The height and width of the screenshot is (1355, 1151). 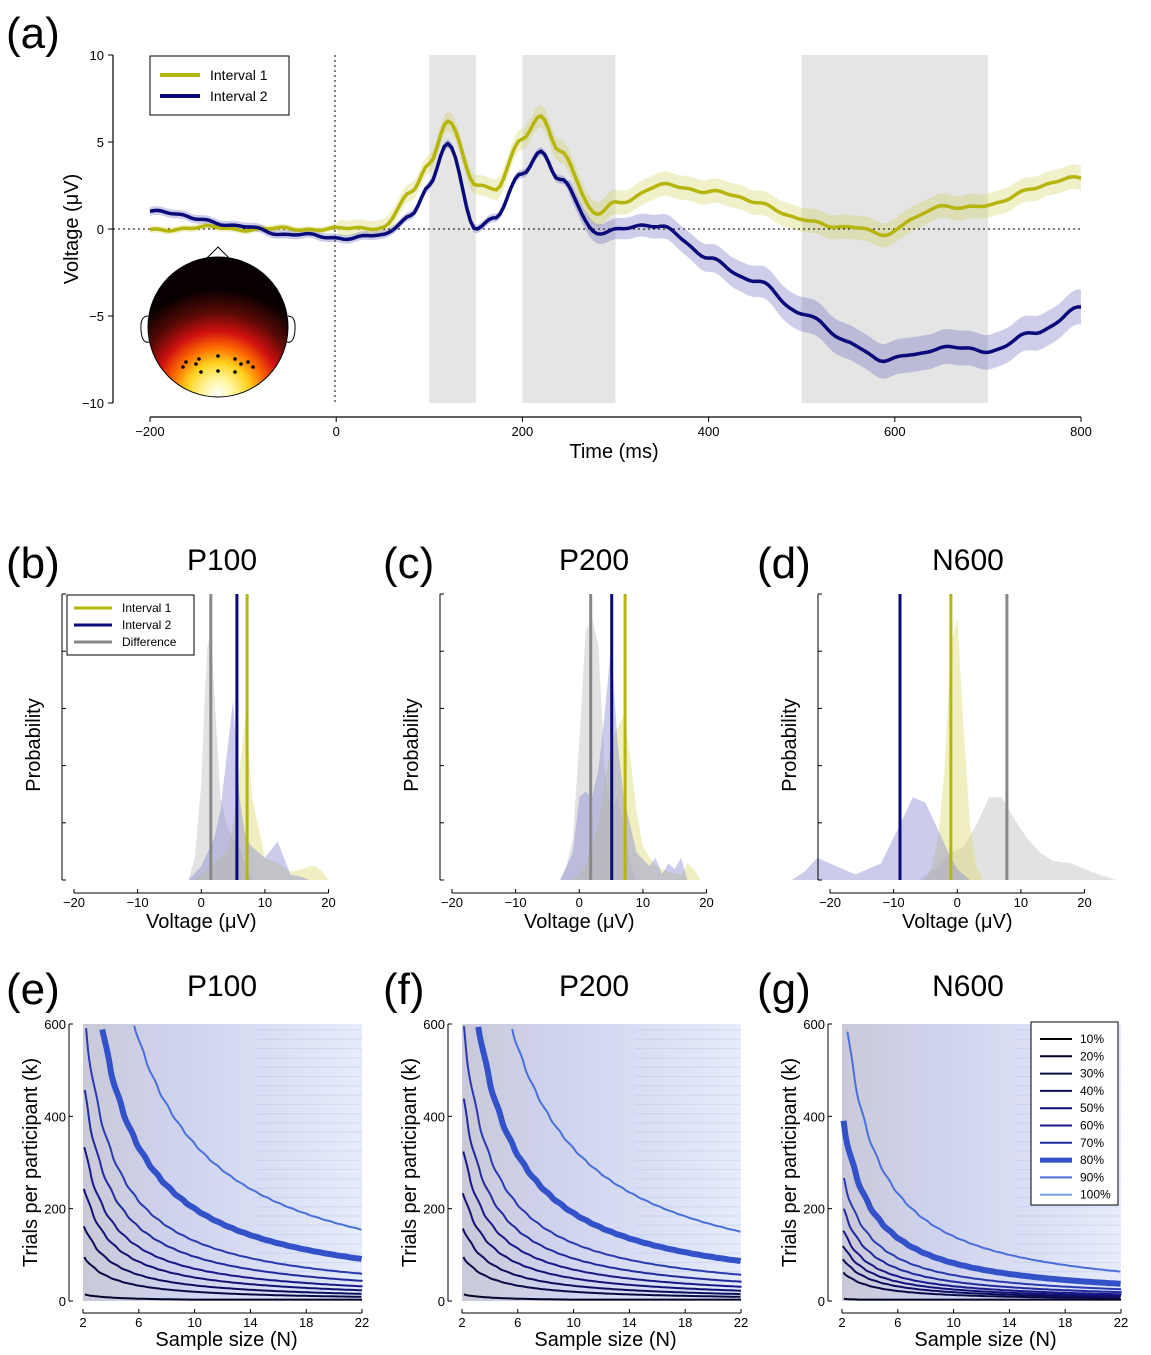 I want to click on nose-icon, so click(x=218, y=253).